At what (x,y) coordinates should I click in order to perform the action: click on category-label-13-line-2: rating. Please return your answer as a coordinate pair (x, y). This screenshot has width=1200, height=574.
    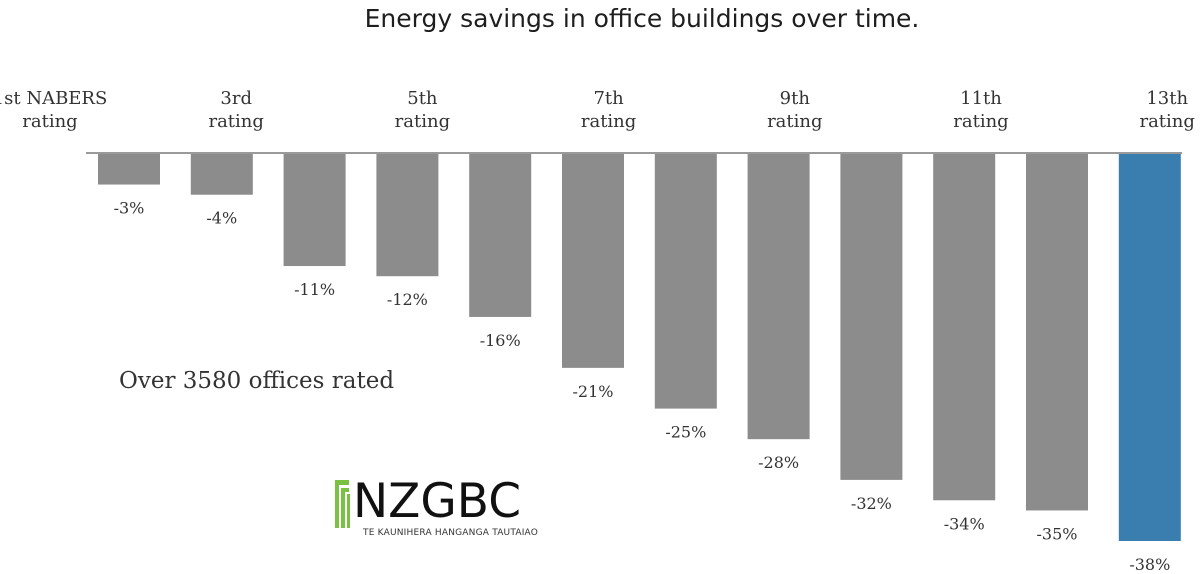
    Looking at the image, I should click on (1166, 121).